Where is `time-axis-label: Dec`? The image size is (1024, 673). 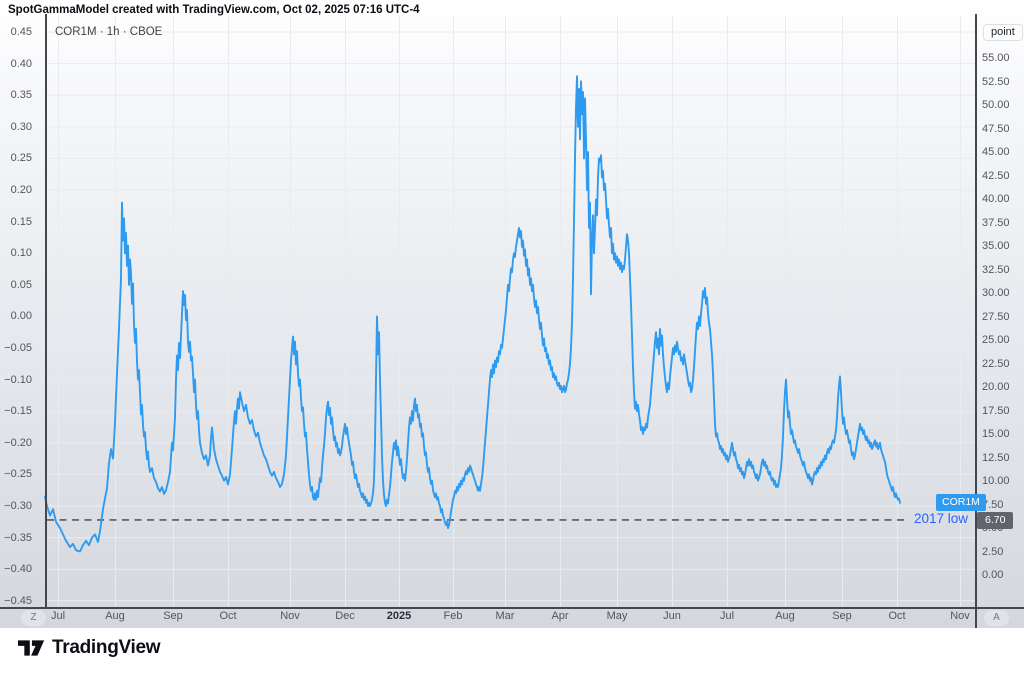
time-axis-label: Dec is located at coordinates (345, 616).